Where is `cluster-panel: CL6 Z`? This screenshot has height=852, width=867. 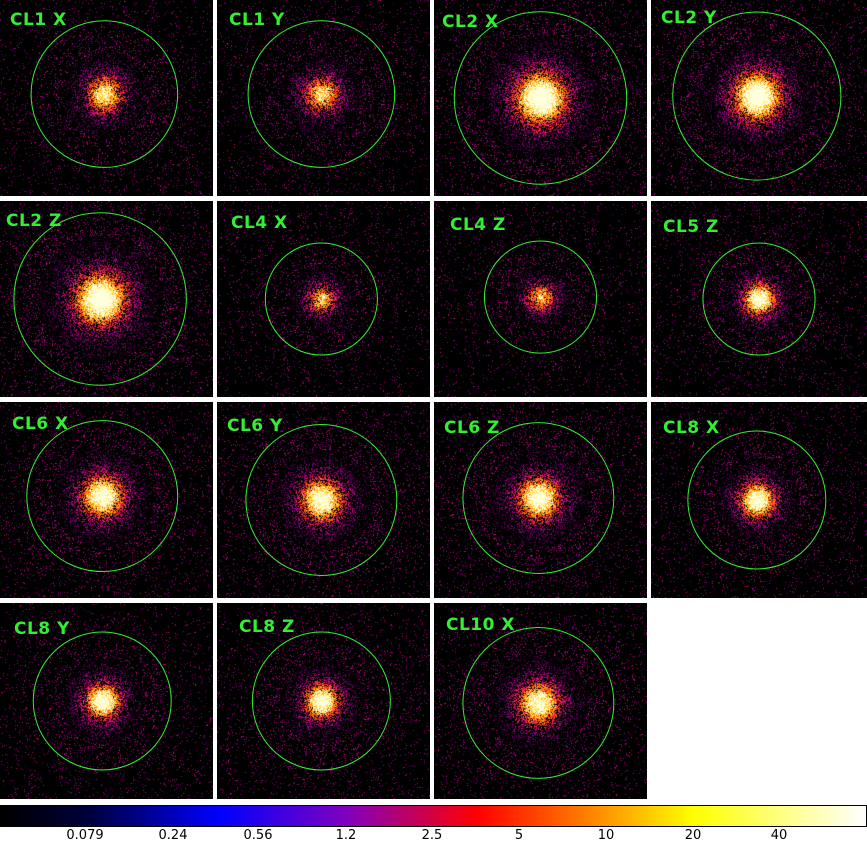 cluster-panel: CL6 Z is located at coordinates (540, 500).